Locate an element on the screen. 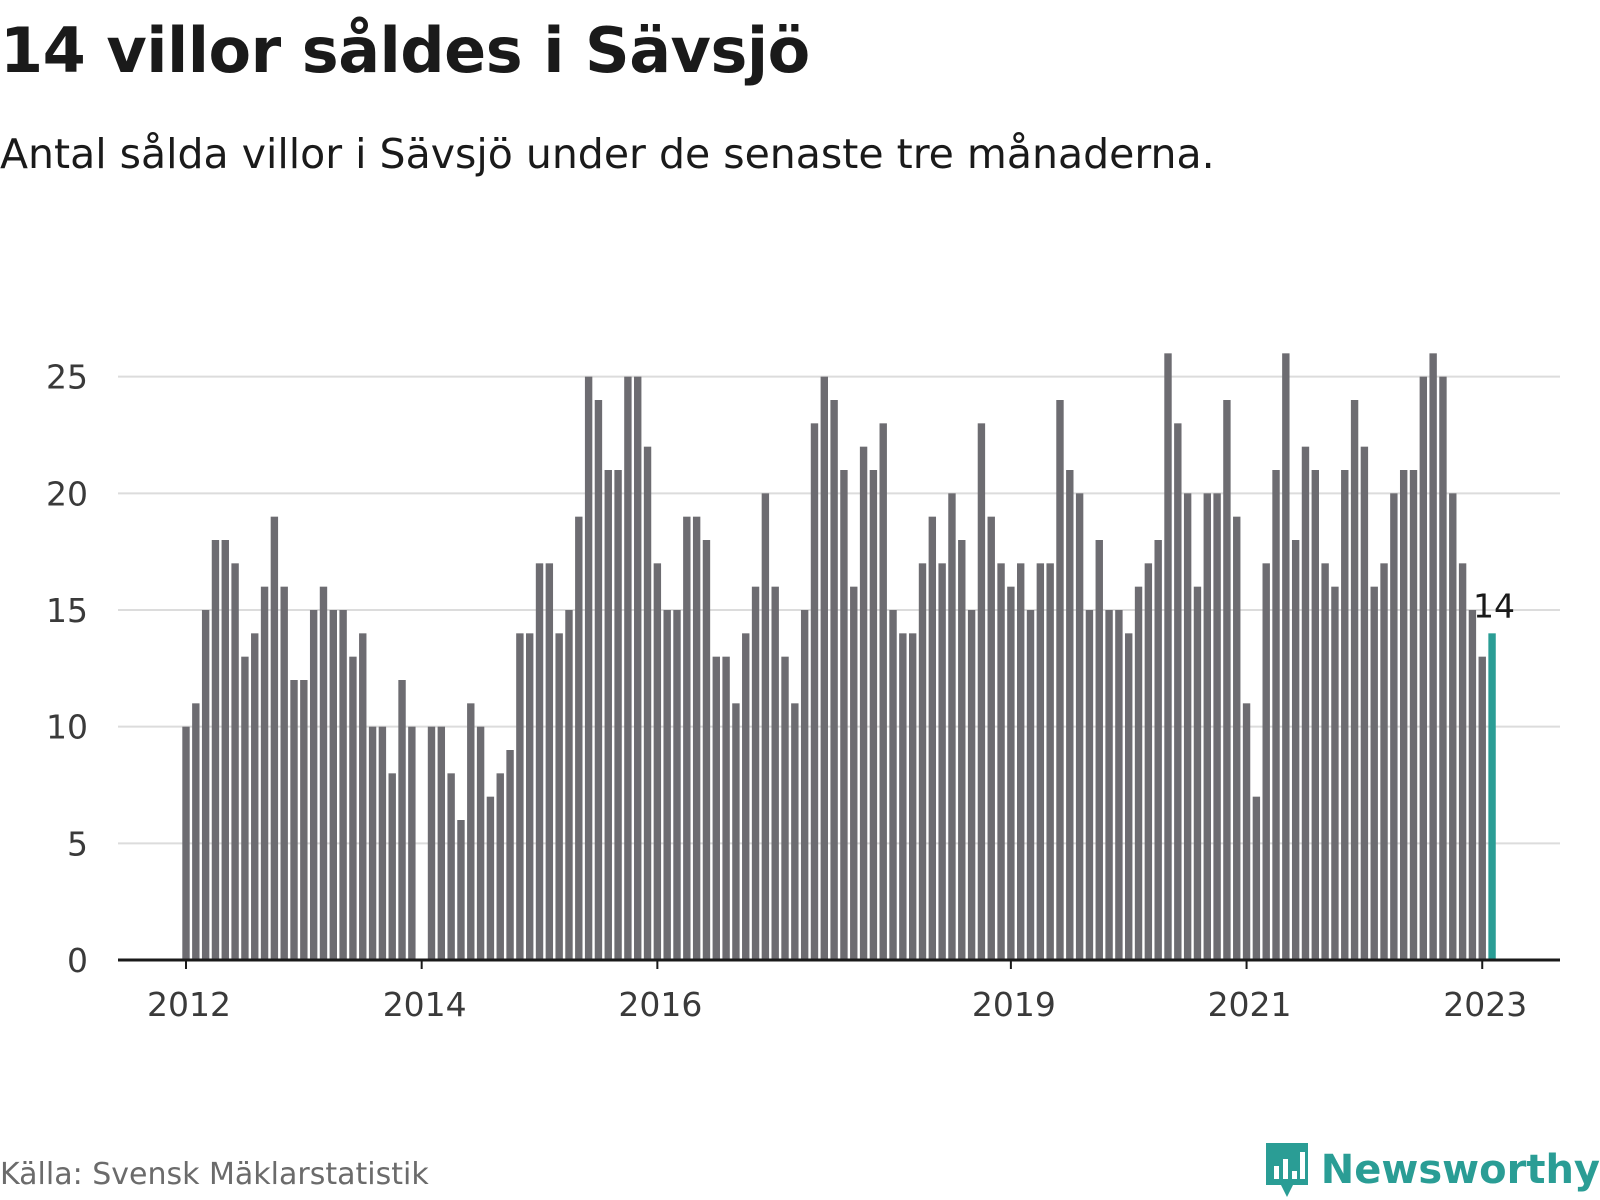 This screenshot has width=1600, height=1200. x-tick-label: 2012 is located at coordinates (189, 1004).